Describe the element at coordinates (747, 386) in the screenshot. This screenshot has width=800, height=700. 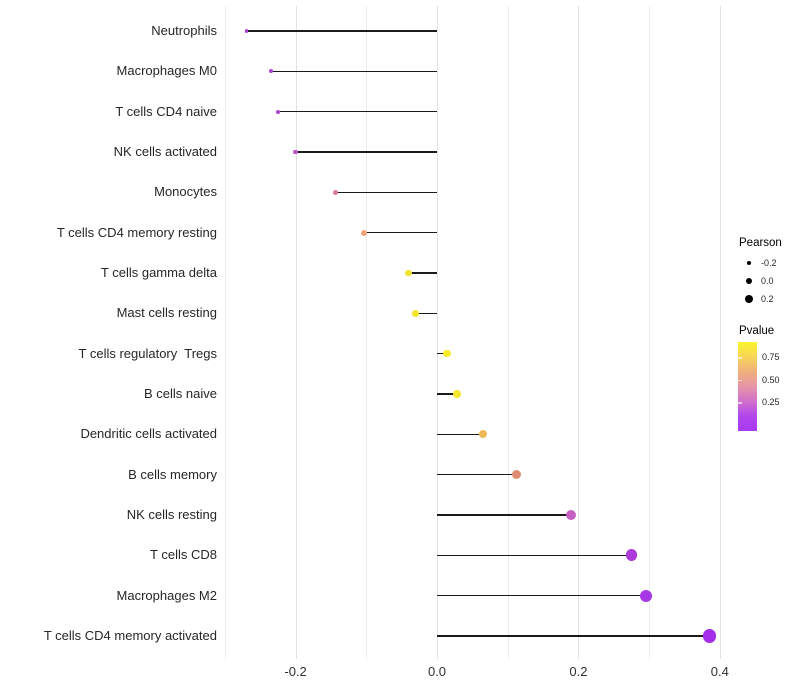
I see `pvalue-gradient-bar` at that location.